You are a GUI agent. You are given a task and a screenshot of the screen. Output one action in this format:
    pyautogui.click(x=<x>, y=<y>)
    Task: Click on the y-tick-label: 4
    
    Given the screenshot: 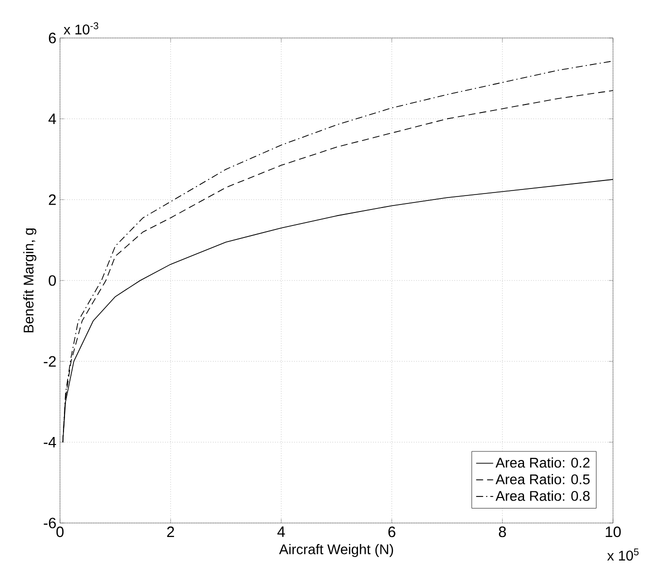 What is the action you would take?
    pyautogui.click(x=52, y=119)
    